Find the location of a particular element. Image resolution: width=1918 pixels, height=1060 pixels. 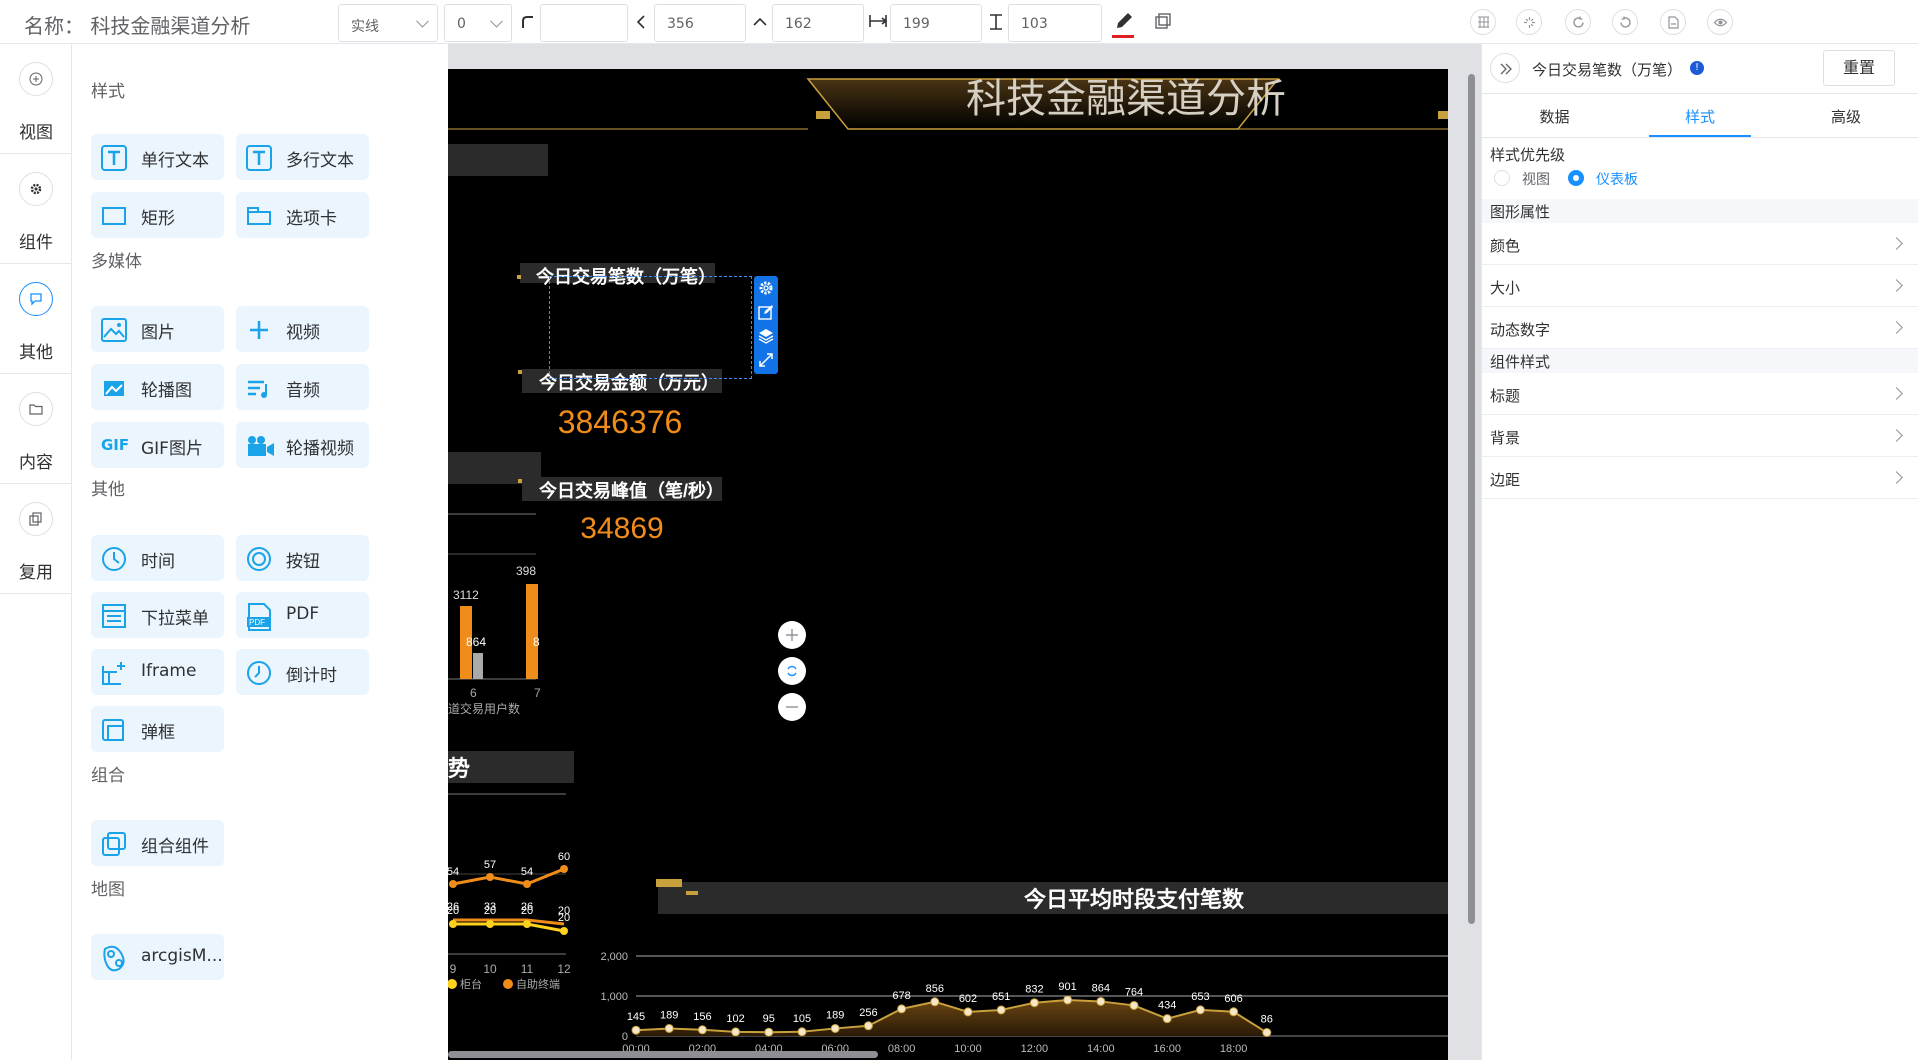

left-bar-label: 3112 is located at coordinates (466, 595).